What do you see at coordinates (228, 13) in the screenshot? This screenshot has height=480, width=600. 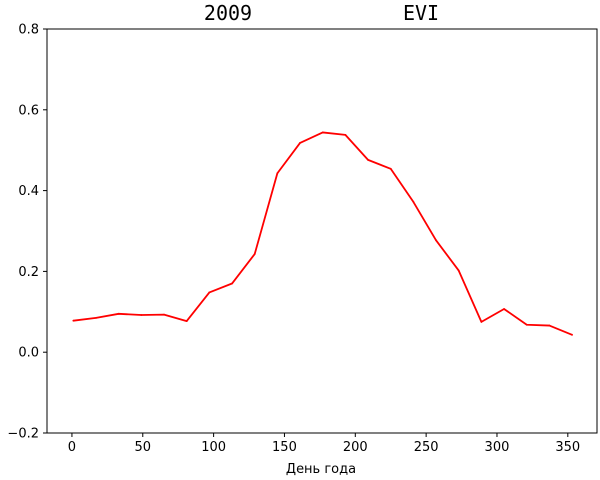 I see `chart-title-year: 2009` at bounding box center [228, 13].